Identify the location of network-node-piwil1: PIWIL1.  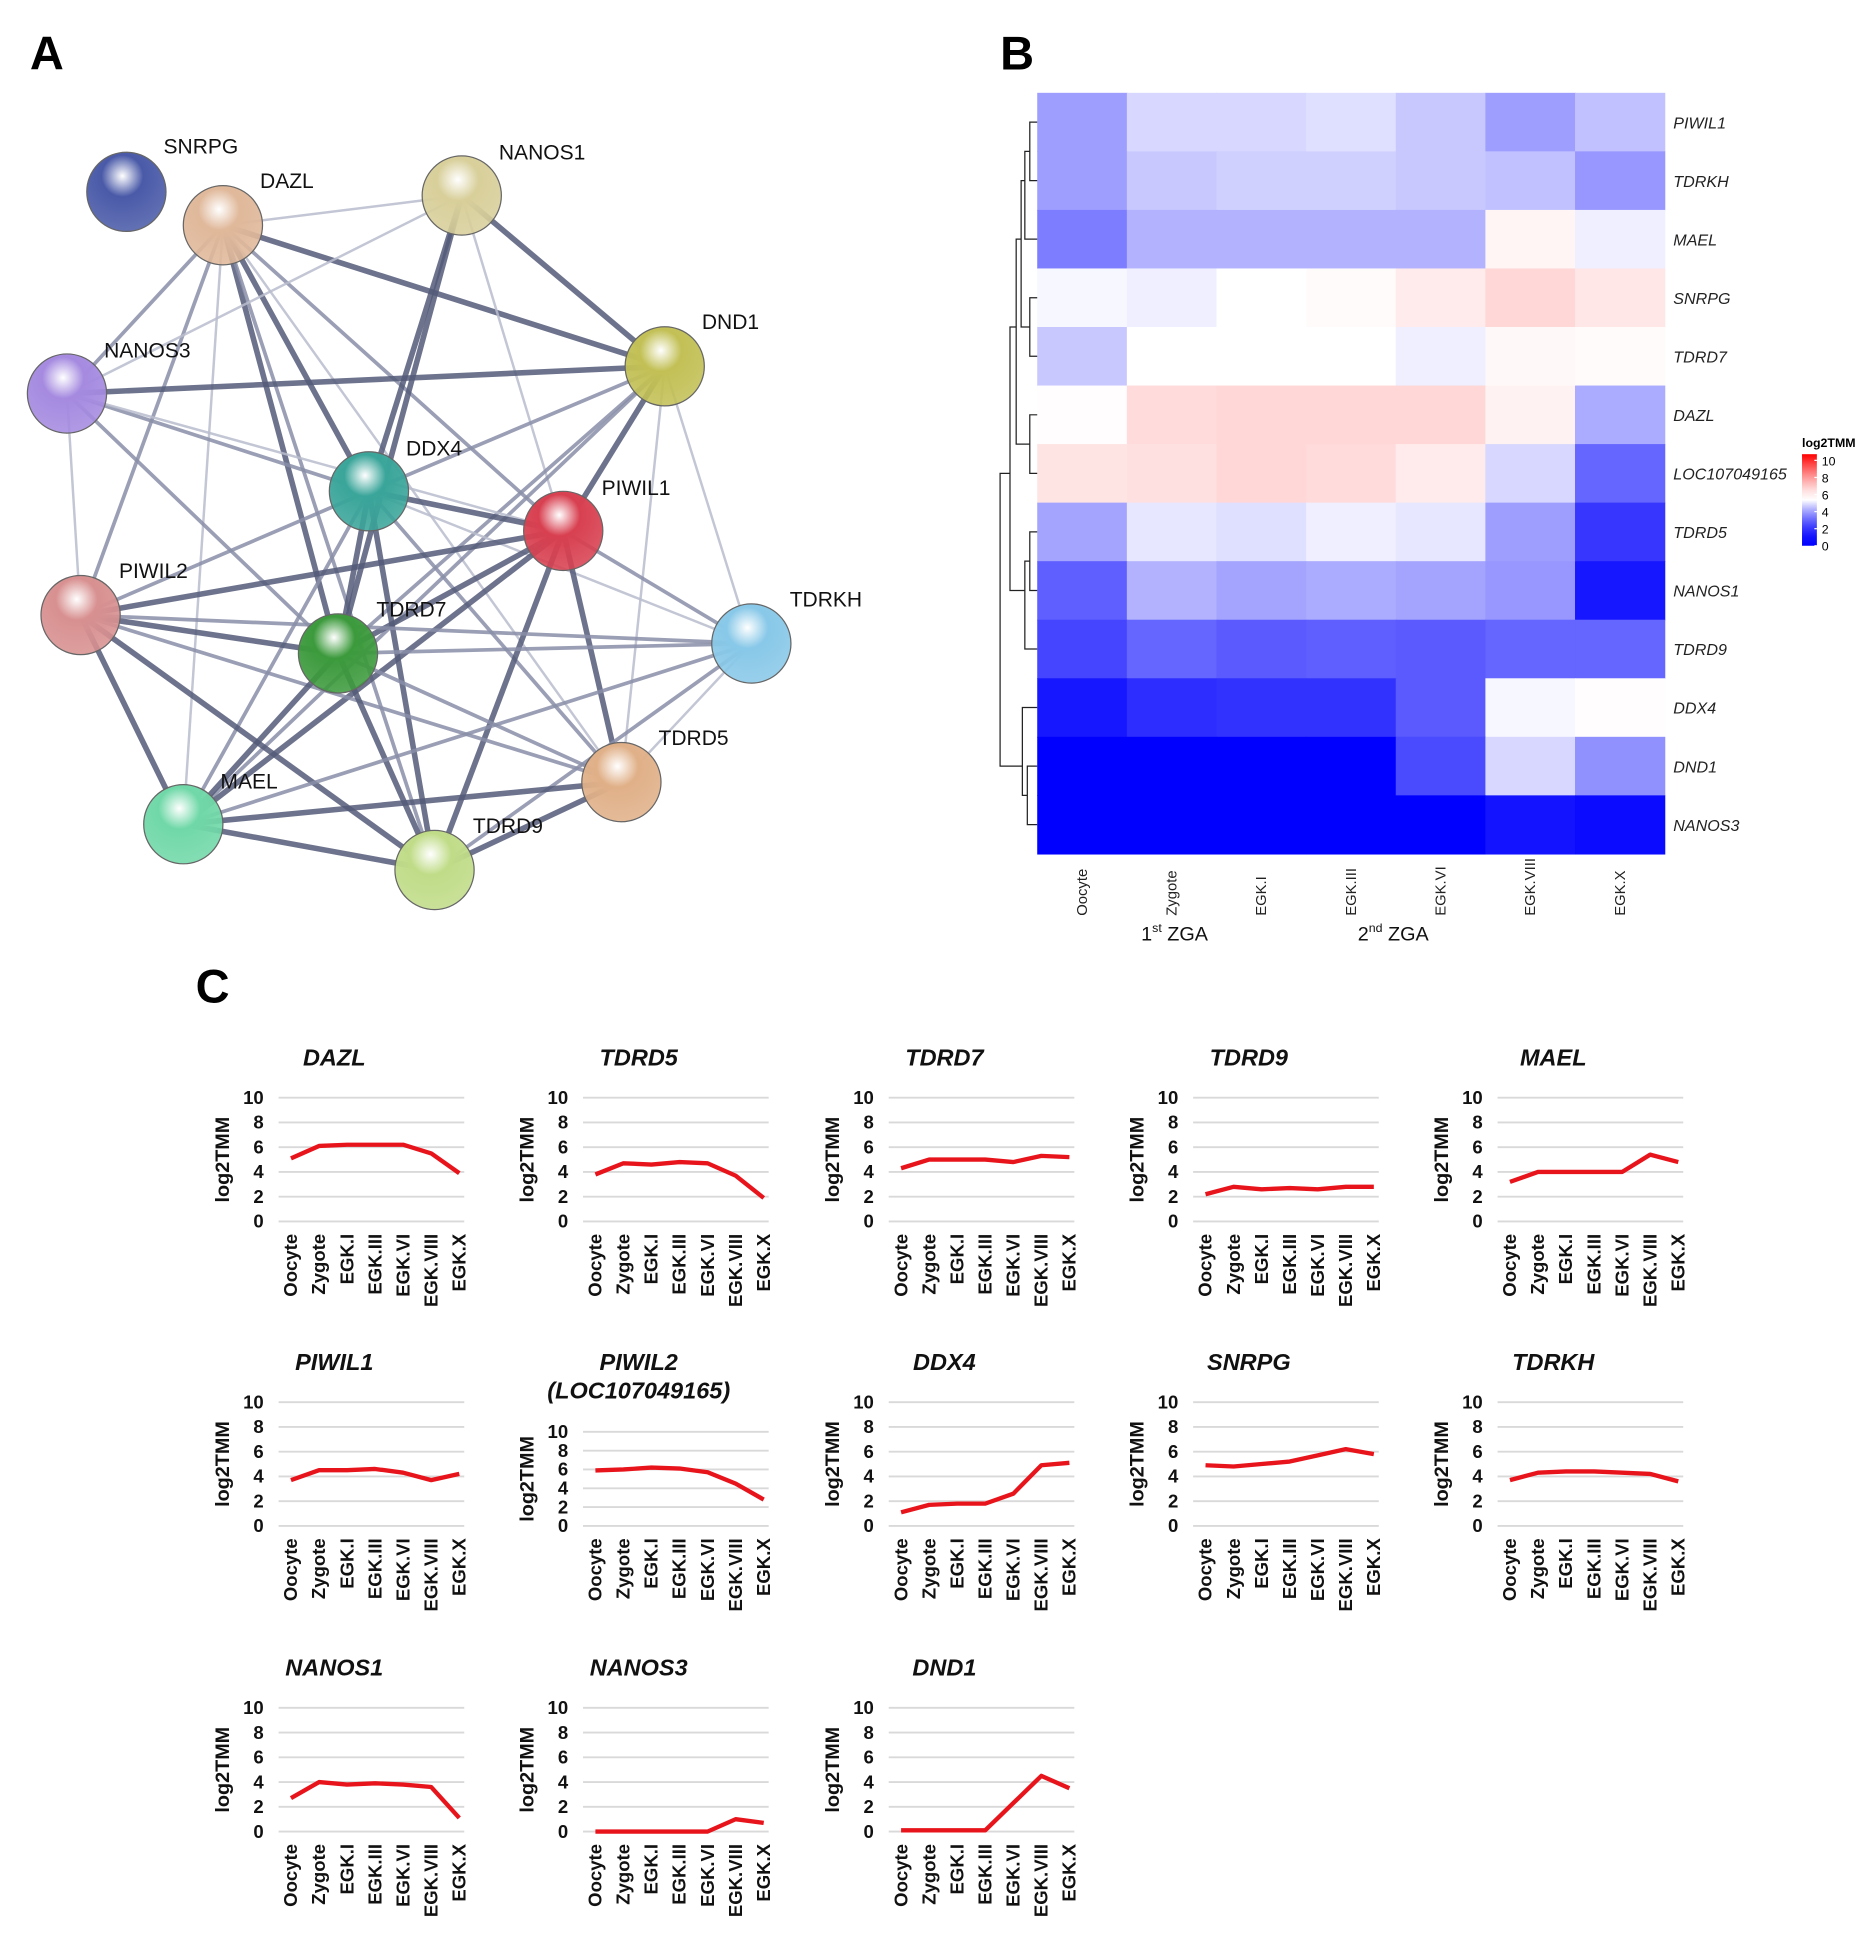
(597, 524).